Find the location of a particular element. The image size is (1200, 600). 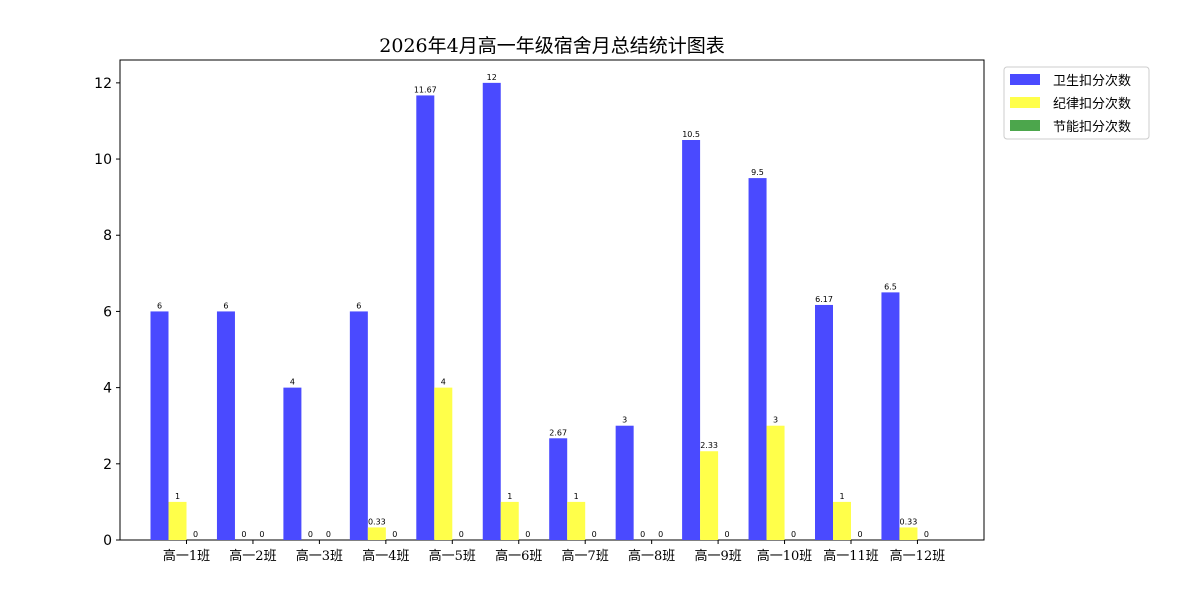

bar-s1-c8 is located at coordinates (624, 482).